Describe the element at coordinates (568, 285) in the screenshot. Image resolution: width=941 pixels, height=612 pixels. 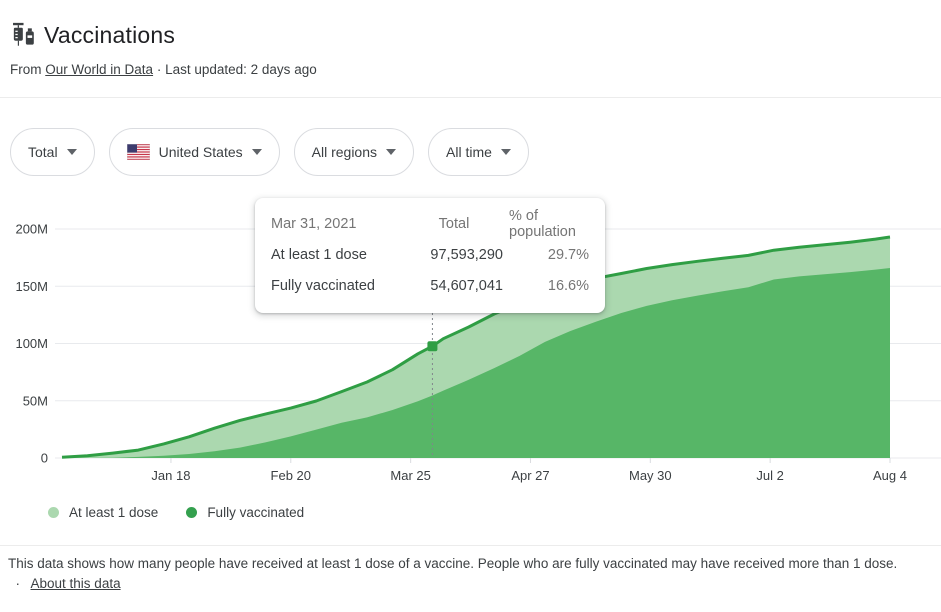
I see `tooltip-row-pct: 16.6%` at that location.